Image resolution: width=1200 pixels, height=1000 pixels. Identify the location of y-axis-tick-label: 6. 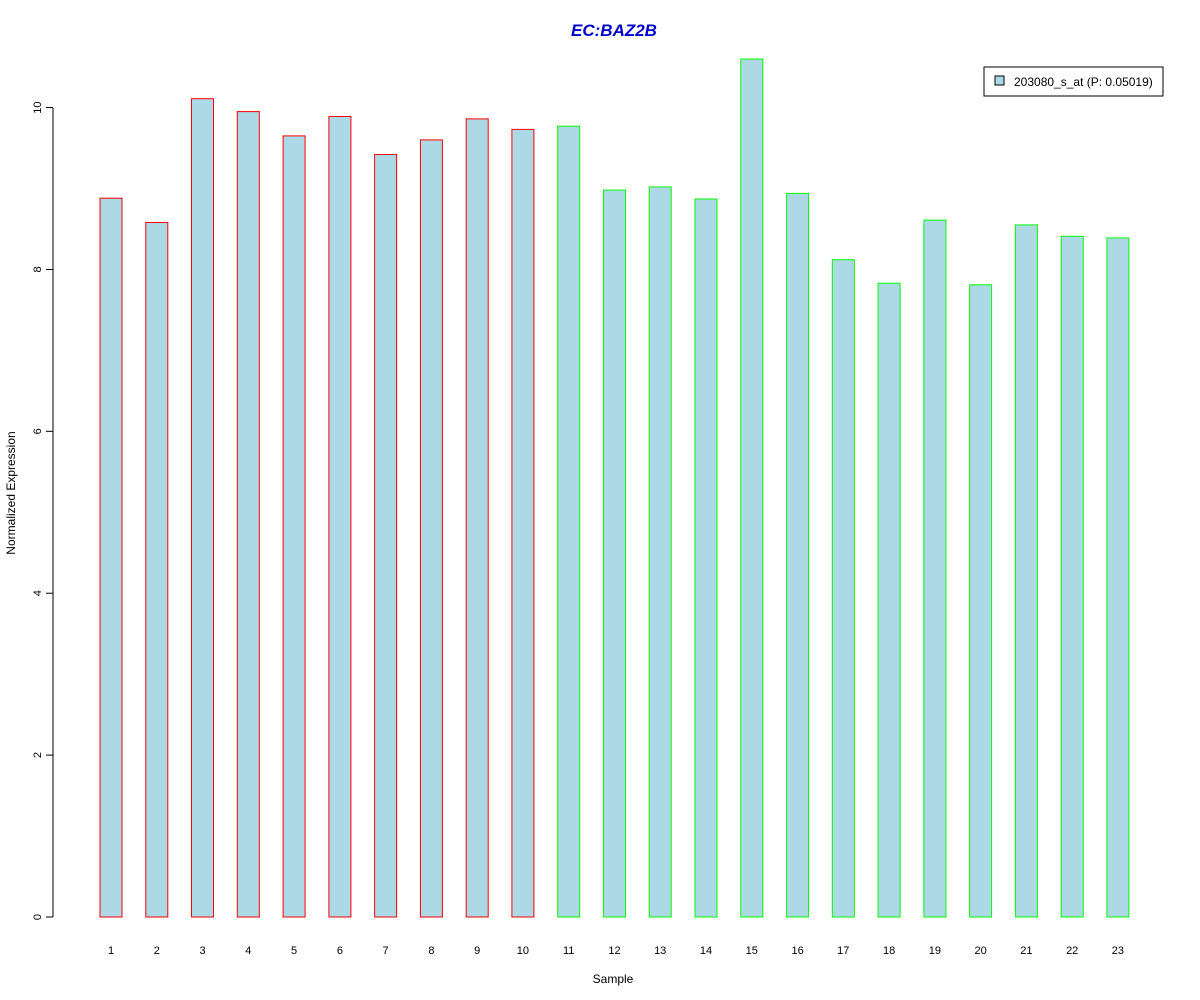
(38, 431).